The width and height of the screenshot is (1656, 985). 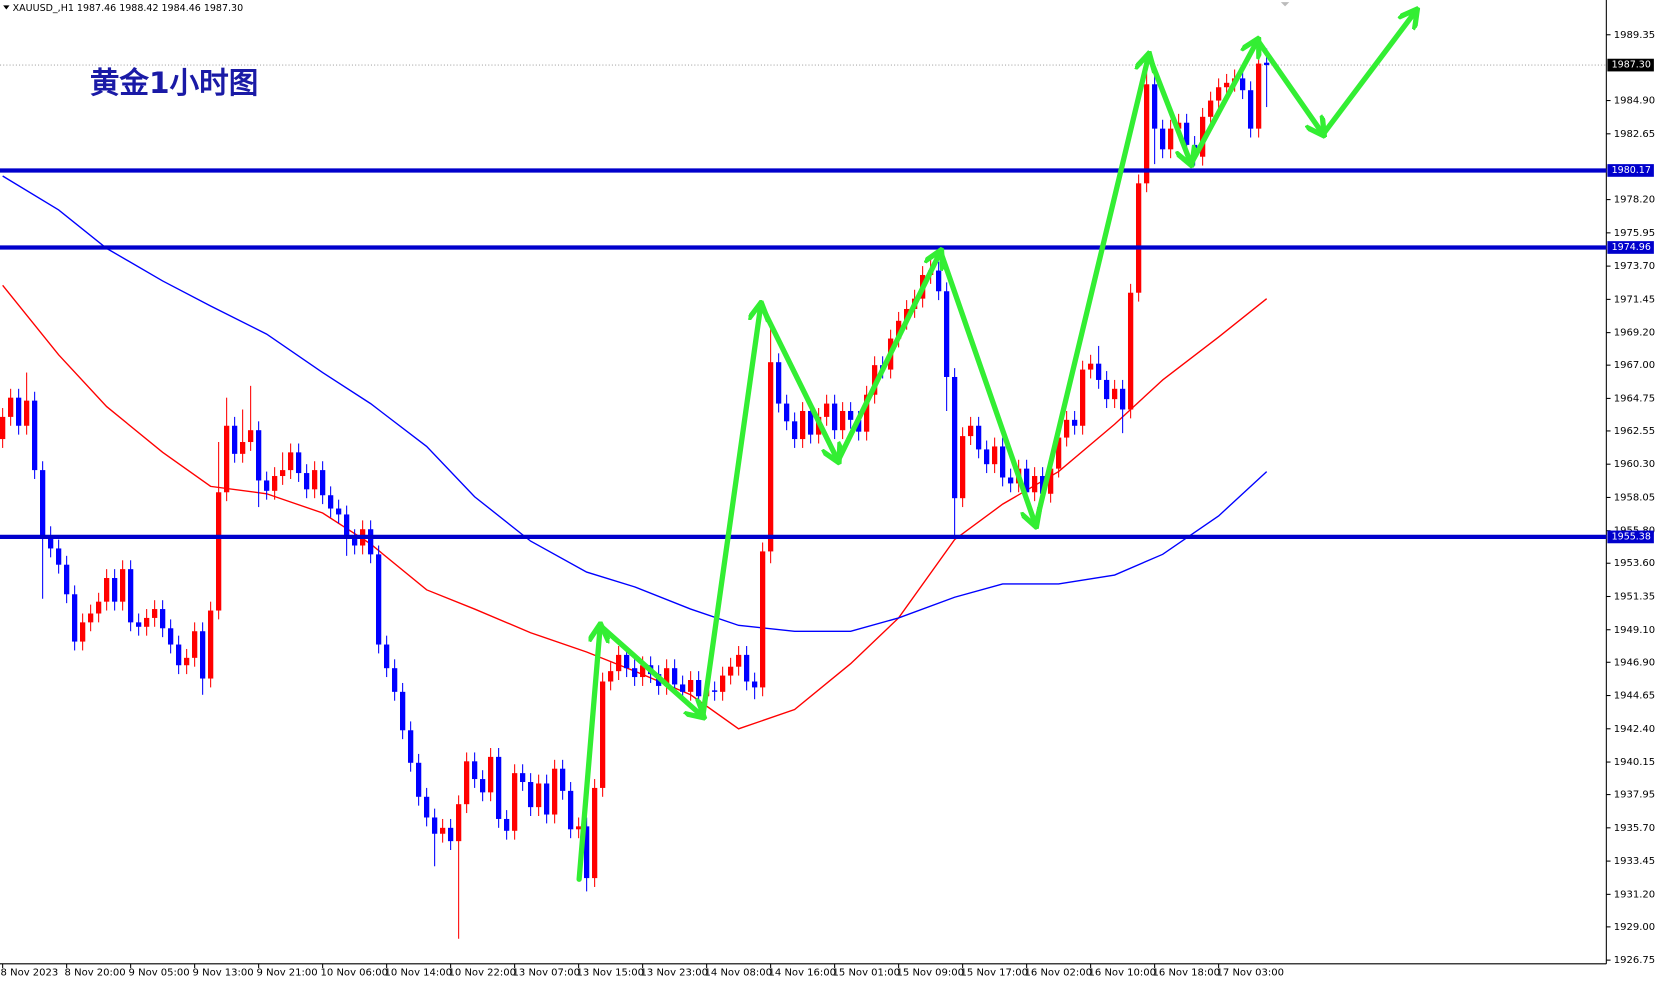 What do you see at coordinates (6, 7) in the screenshot?
I see `symbol-icon` at bounding box center [6, 7].